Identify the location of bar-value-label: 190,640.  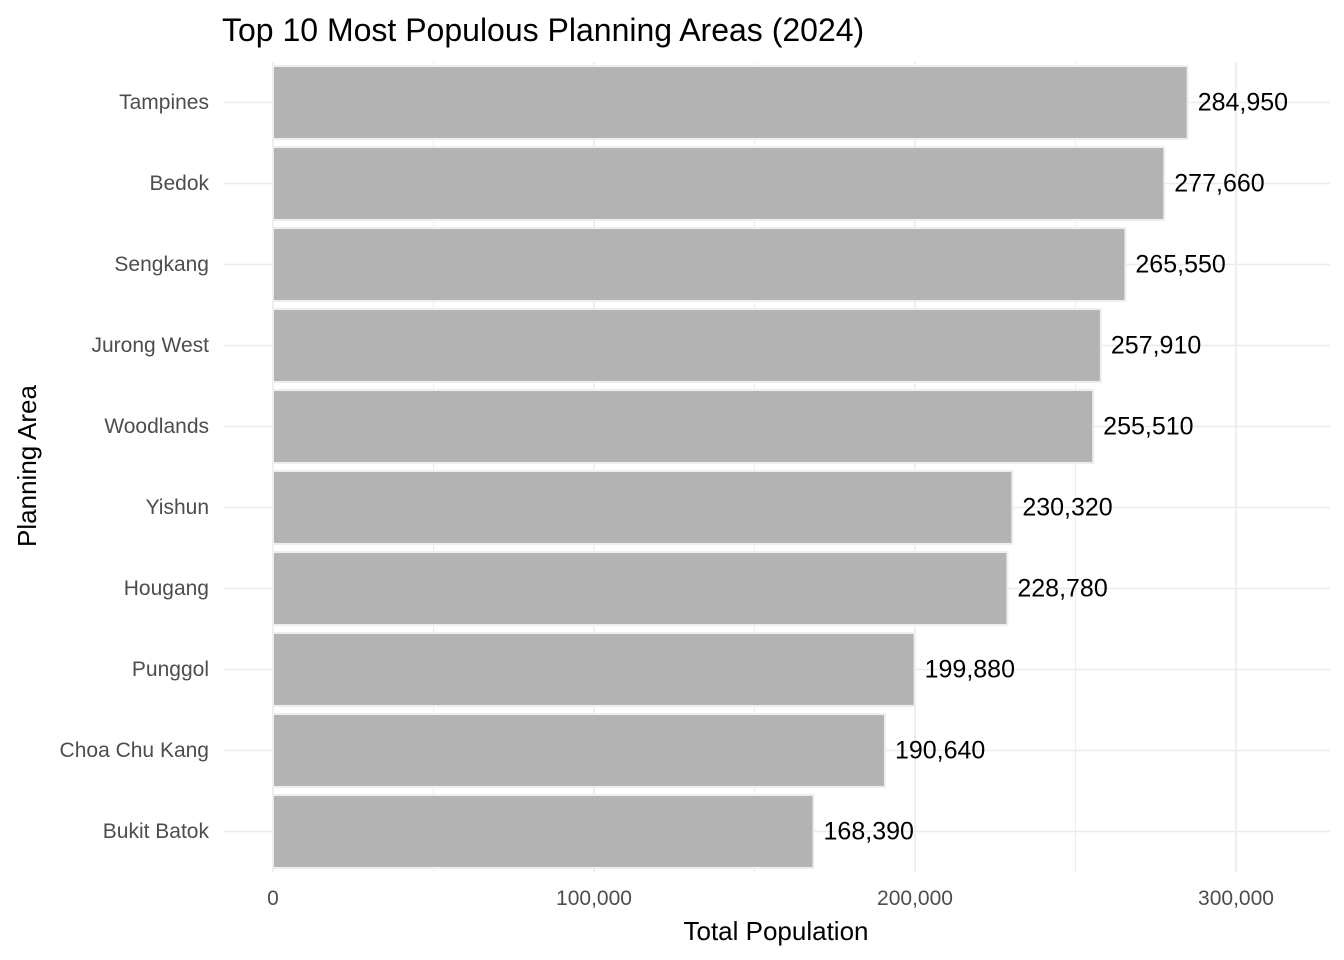
(940, 751).